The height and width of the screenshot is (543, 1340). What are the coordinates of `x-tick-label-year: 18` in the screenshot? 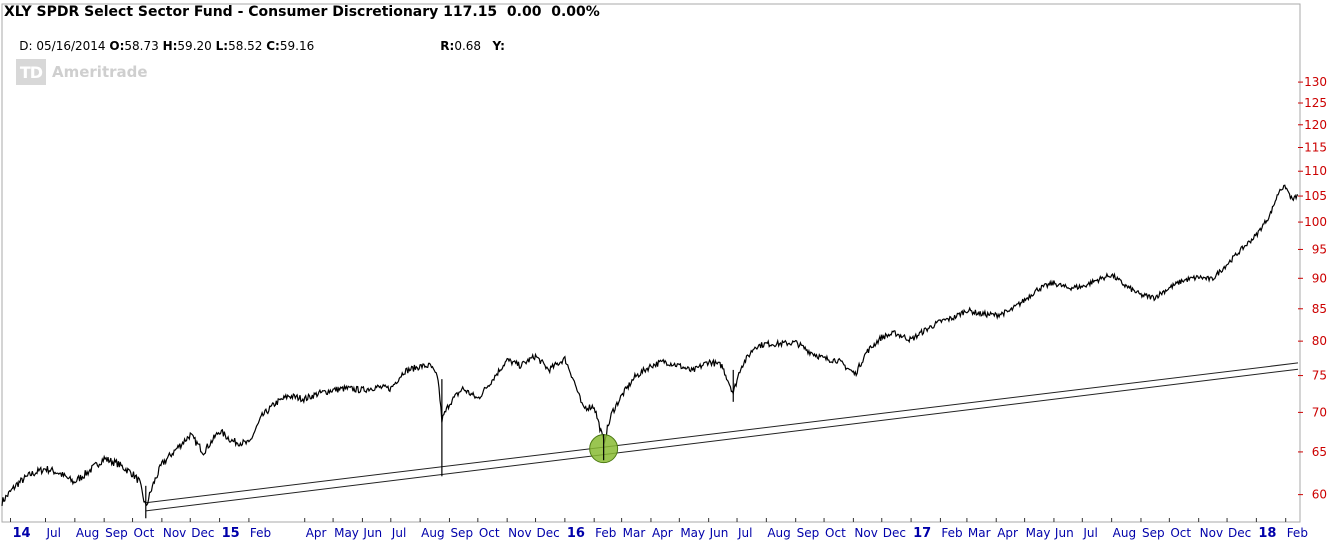 It's located at (1267, 533).